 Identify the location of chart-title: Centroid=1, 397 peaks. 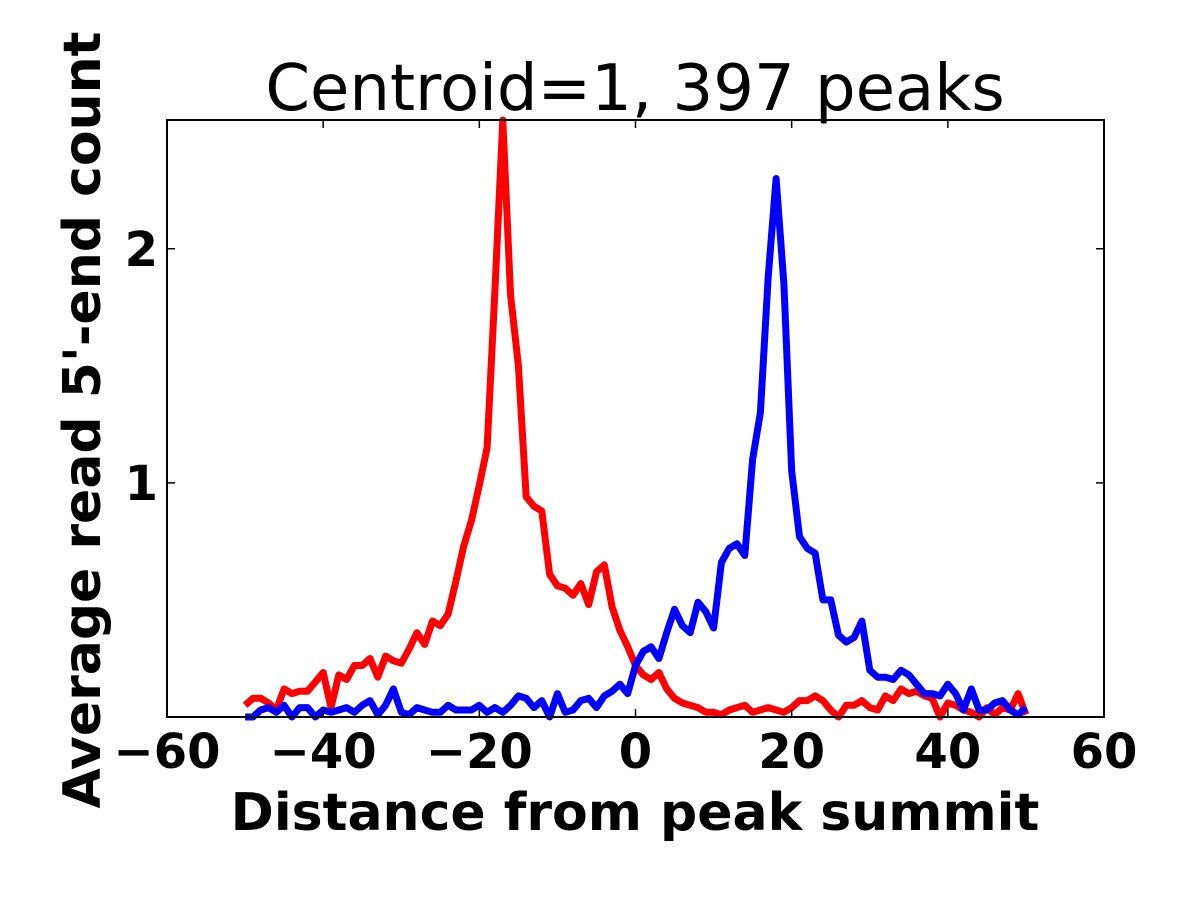
(634, 89).